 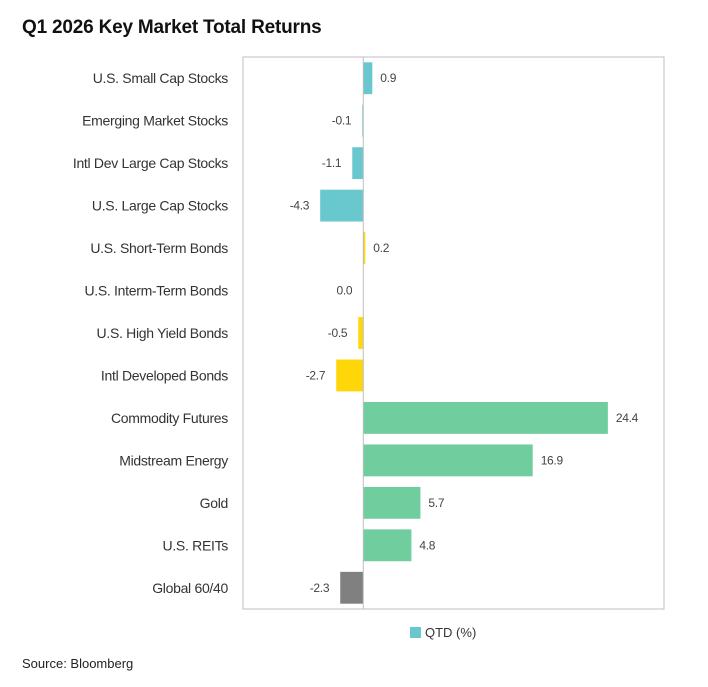 I want to click on category-label: U.S. Interm-Term Bonds, so click(x=156, y=291).